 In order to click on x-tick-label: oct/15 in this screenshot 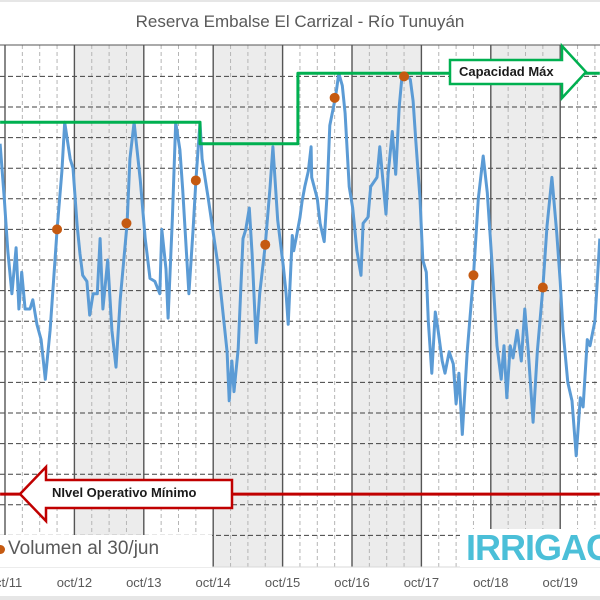, I will do `click(282, 582)`.